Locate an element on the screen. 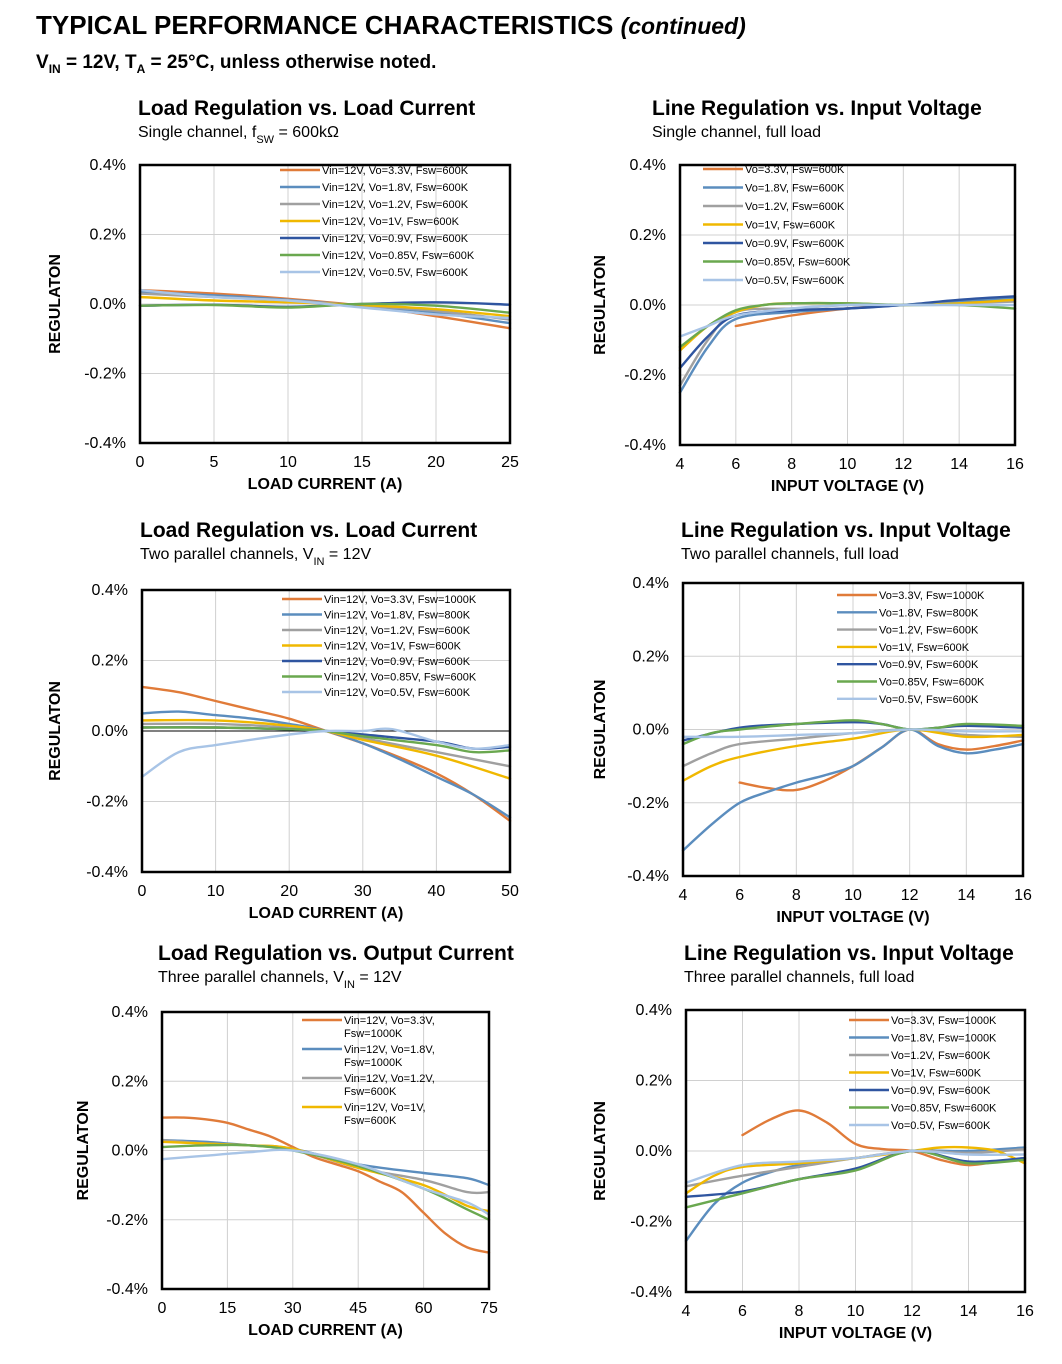  chart3-ytick-label: -0.4% is located at coordinates (648, 876).